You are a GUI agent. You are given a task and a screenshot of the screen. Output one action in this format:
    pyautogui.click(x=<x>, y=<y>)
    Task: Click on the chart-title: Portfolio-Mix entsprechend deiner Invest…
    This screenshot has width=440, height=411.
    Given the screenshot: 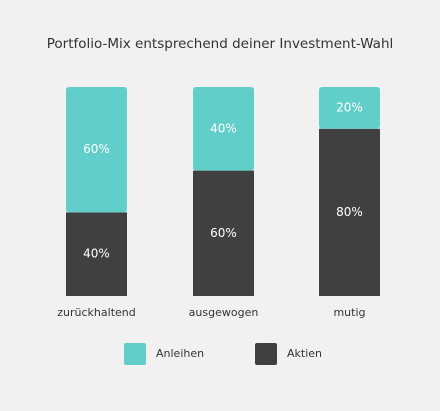 What is the action you would take?
    pyautogui.click(x=220, y=44)
    